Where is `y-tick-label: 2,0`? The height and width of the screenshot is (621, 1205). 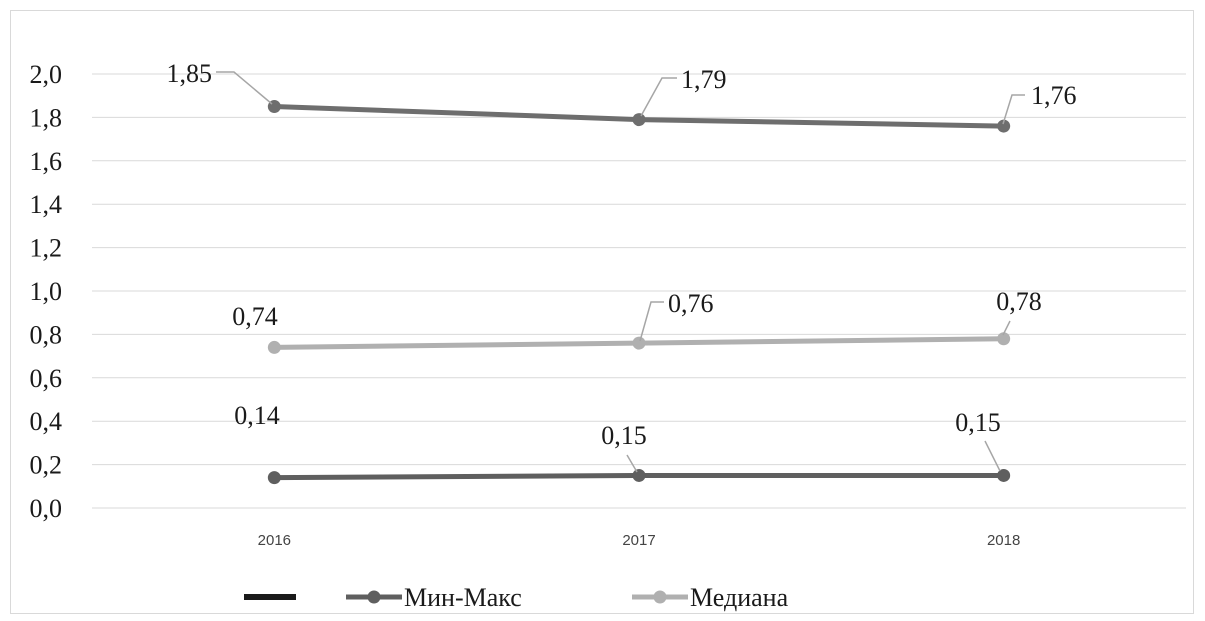 y-tick-label: 2,0 is located at coordinates (46, 74).